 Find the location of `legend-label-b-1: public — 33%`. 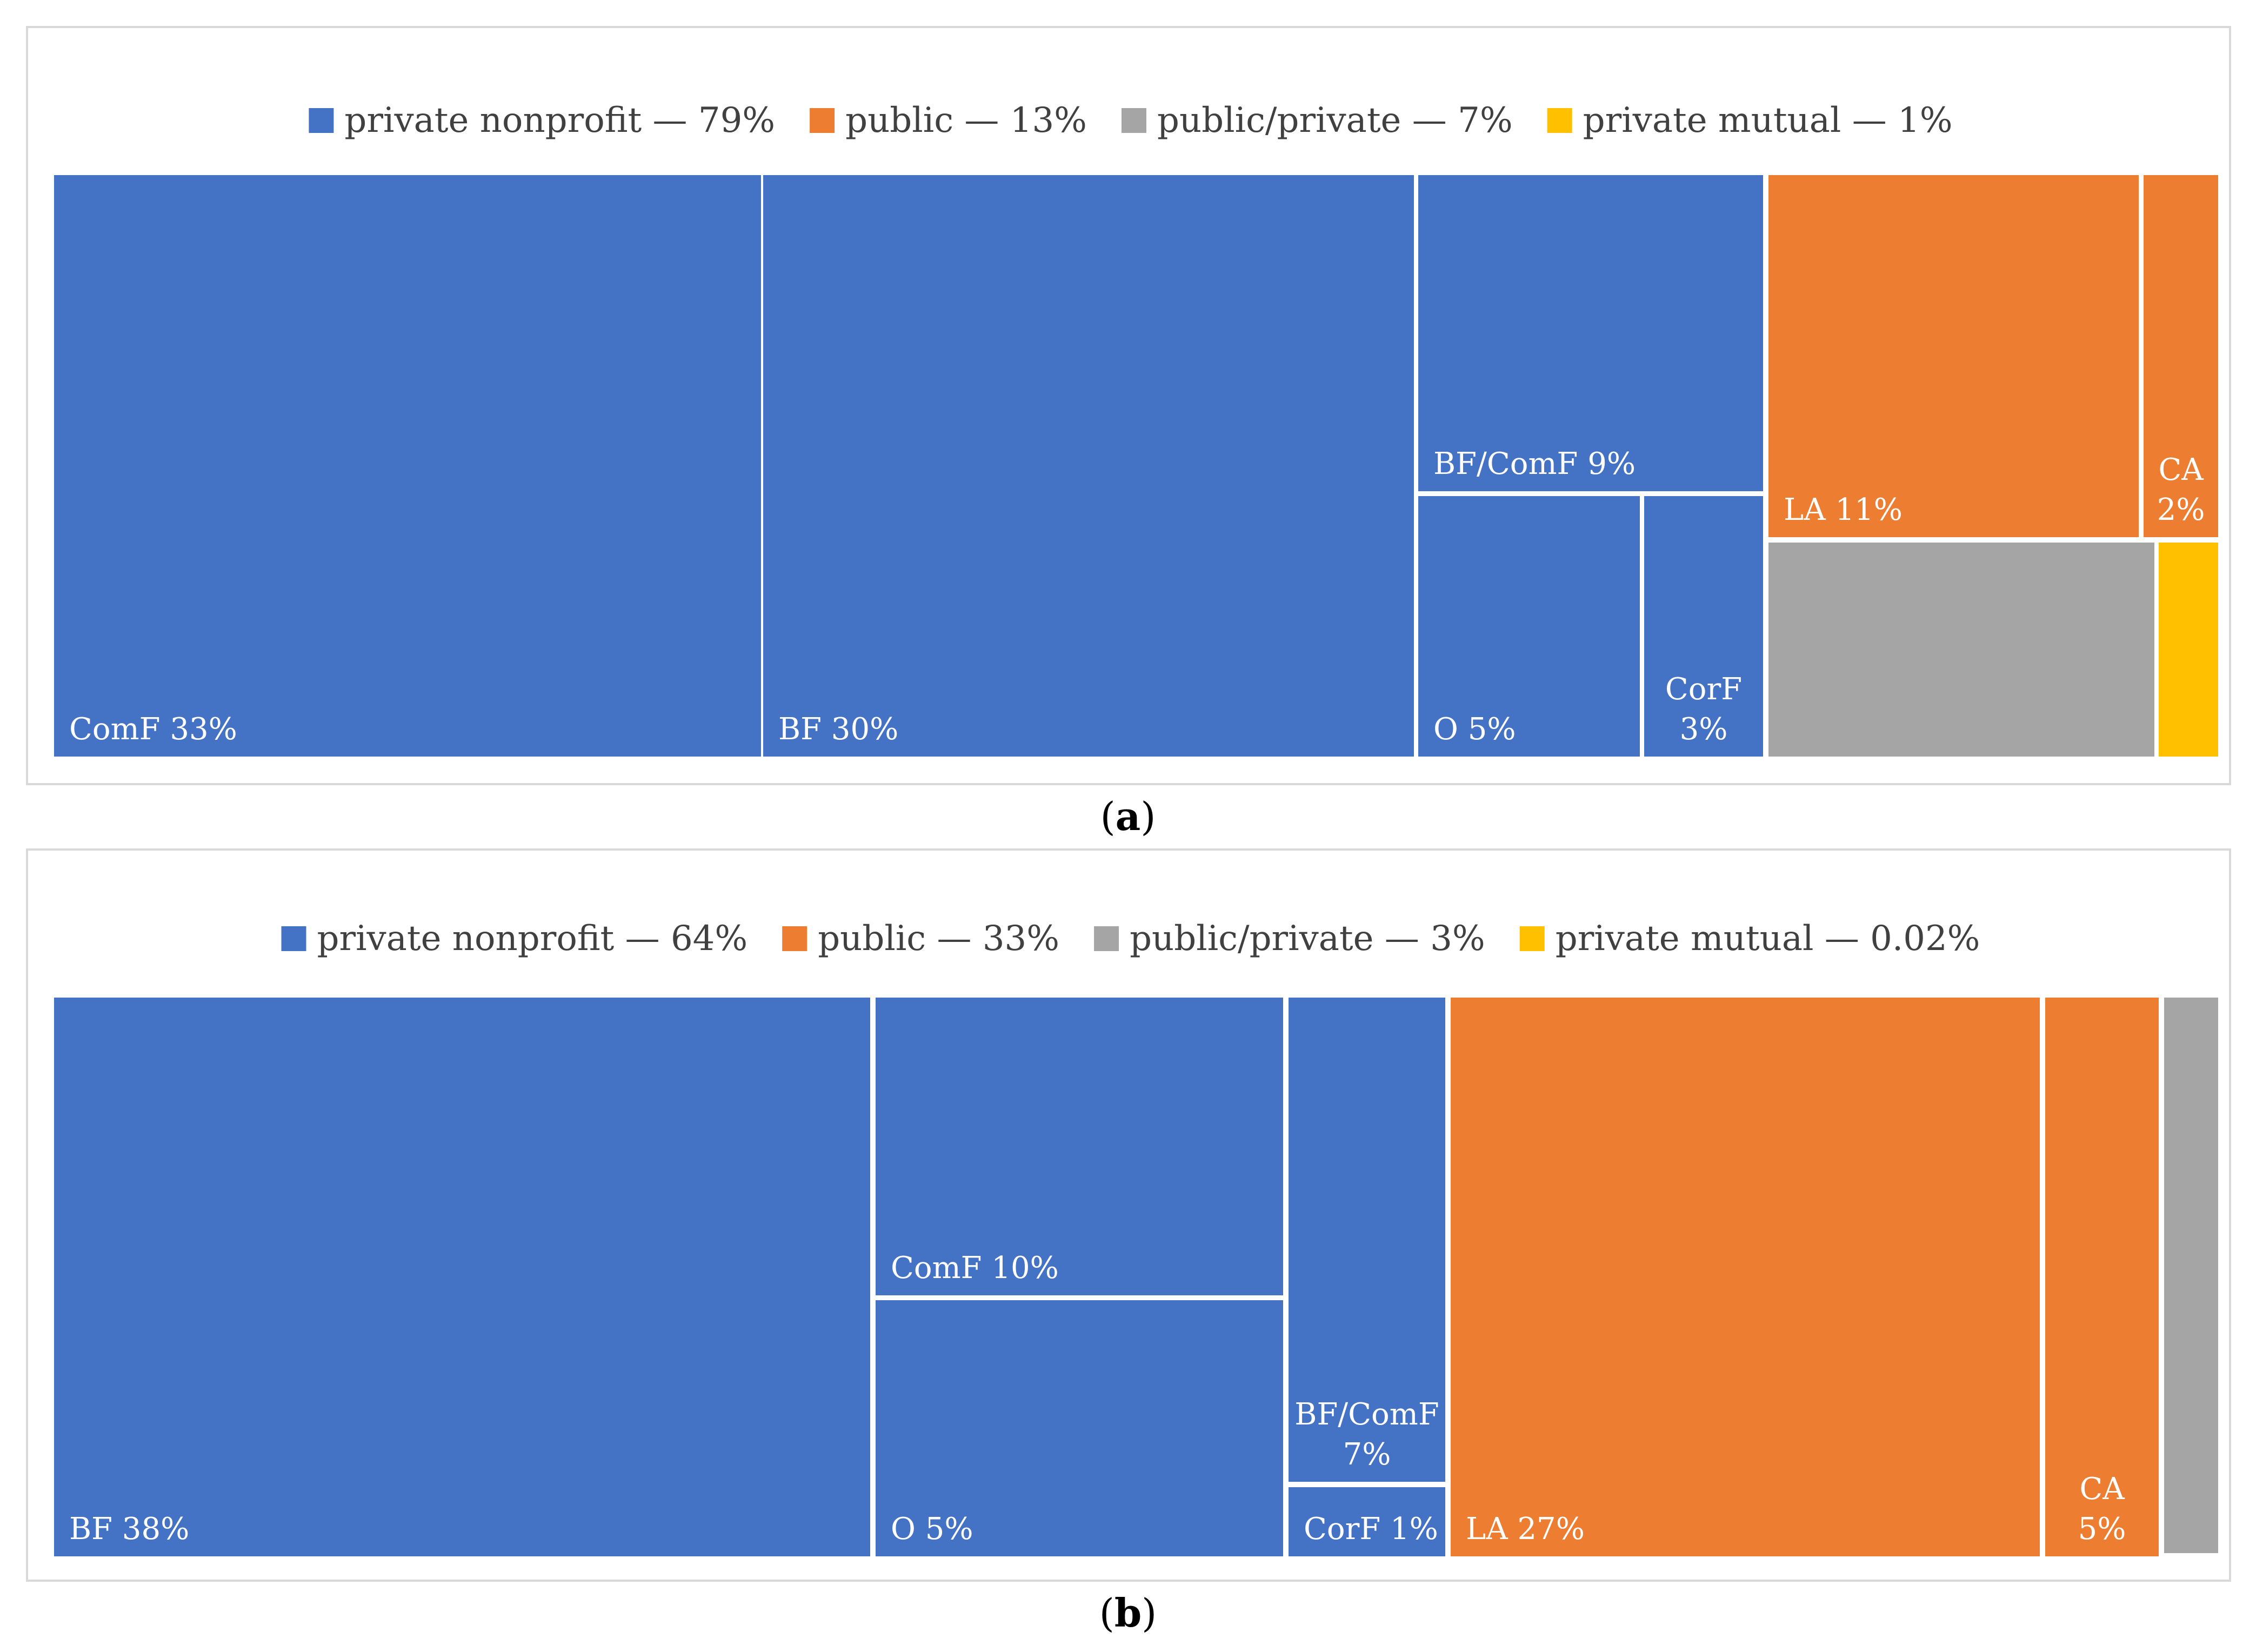

legend-label-b-1: public — 33% is located at coordinates (938, 939).